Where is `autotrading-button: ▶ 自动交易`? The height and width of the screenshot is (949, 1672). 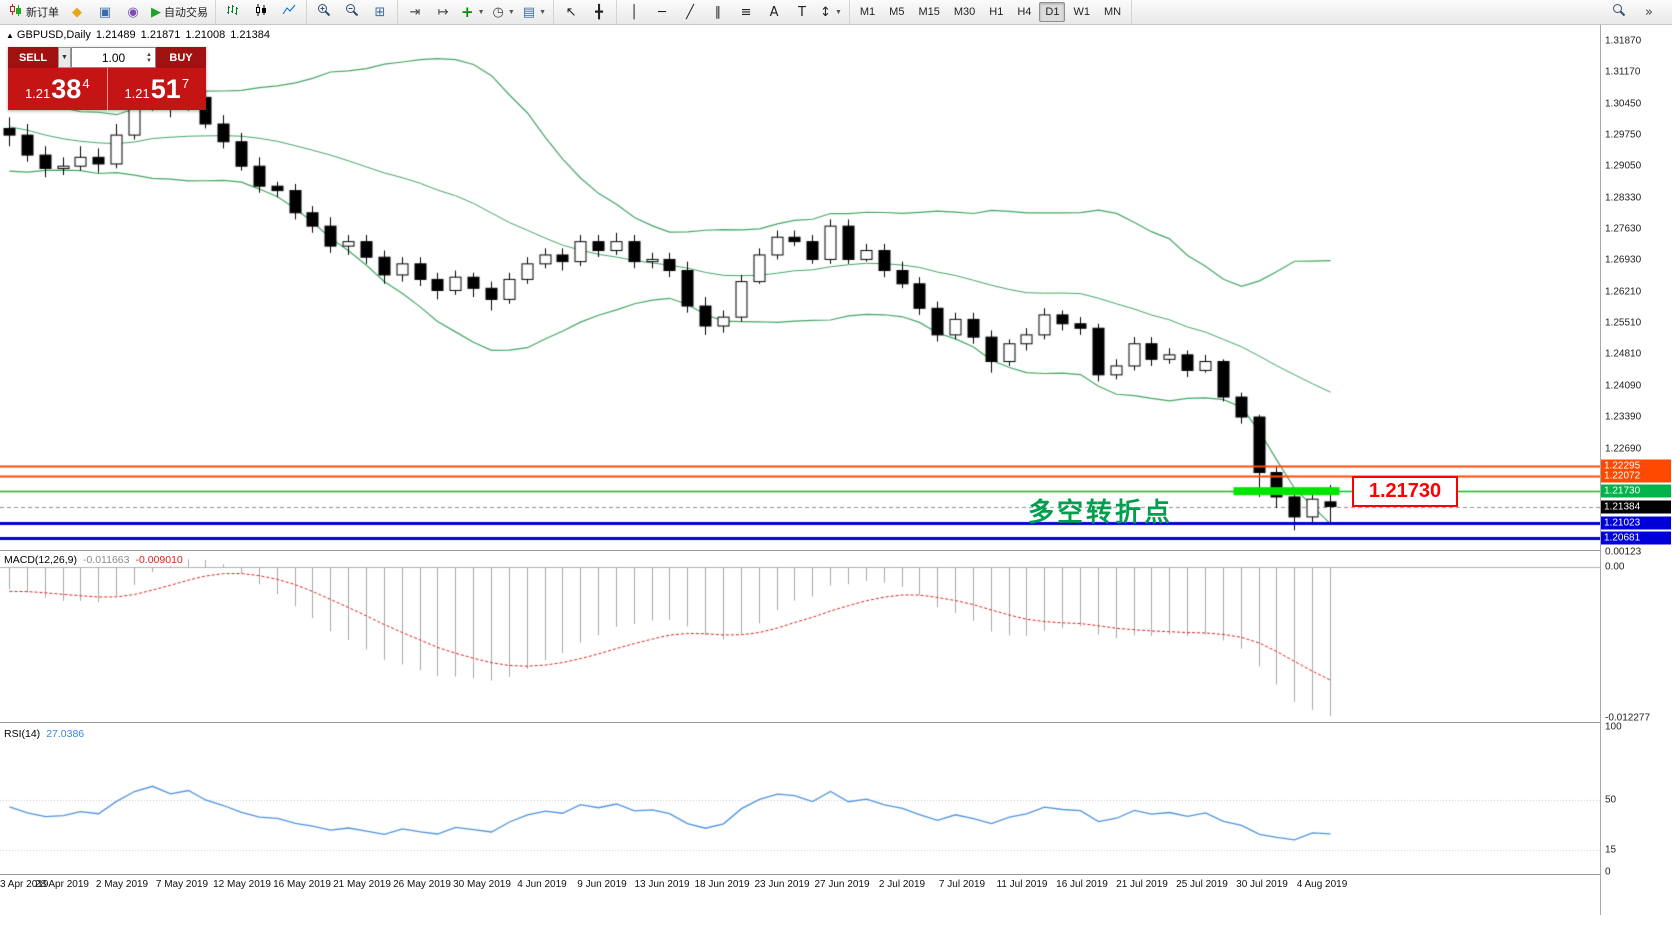 autotrading-button: ▶ 自动交易 is located at coordinates (179, 12).